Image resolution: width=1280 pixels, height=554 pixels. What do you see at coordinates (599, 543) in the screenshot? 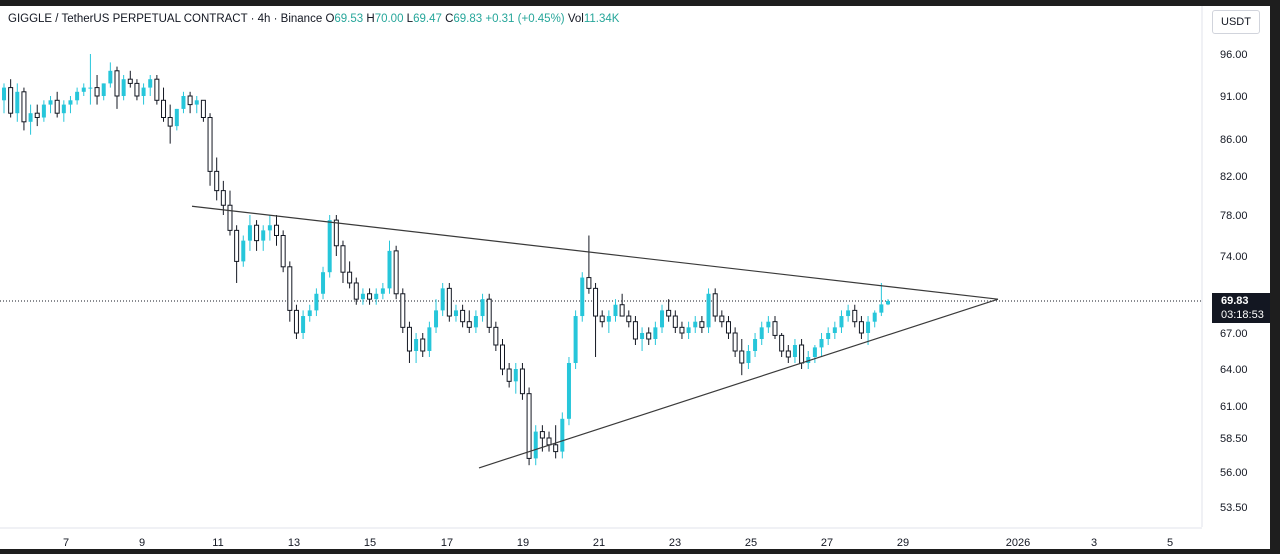
I see `time-tick-label: 21` at bounding box center [599, 543].